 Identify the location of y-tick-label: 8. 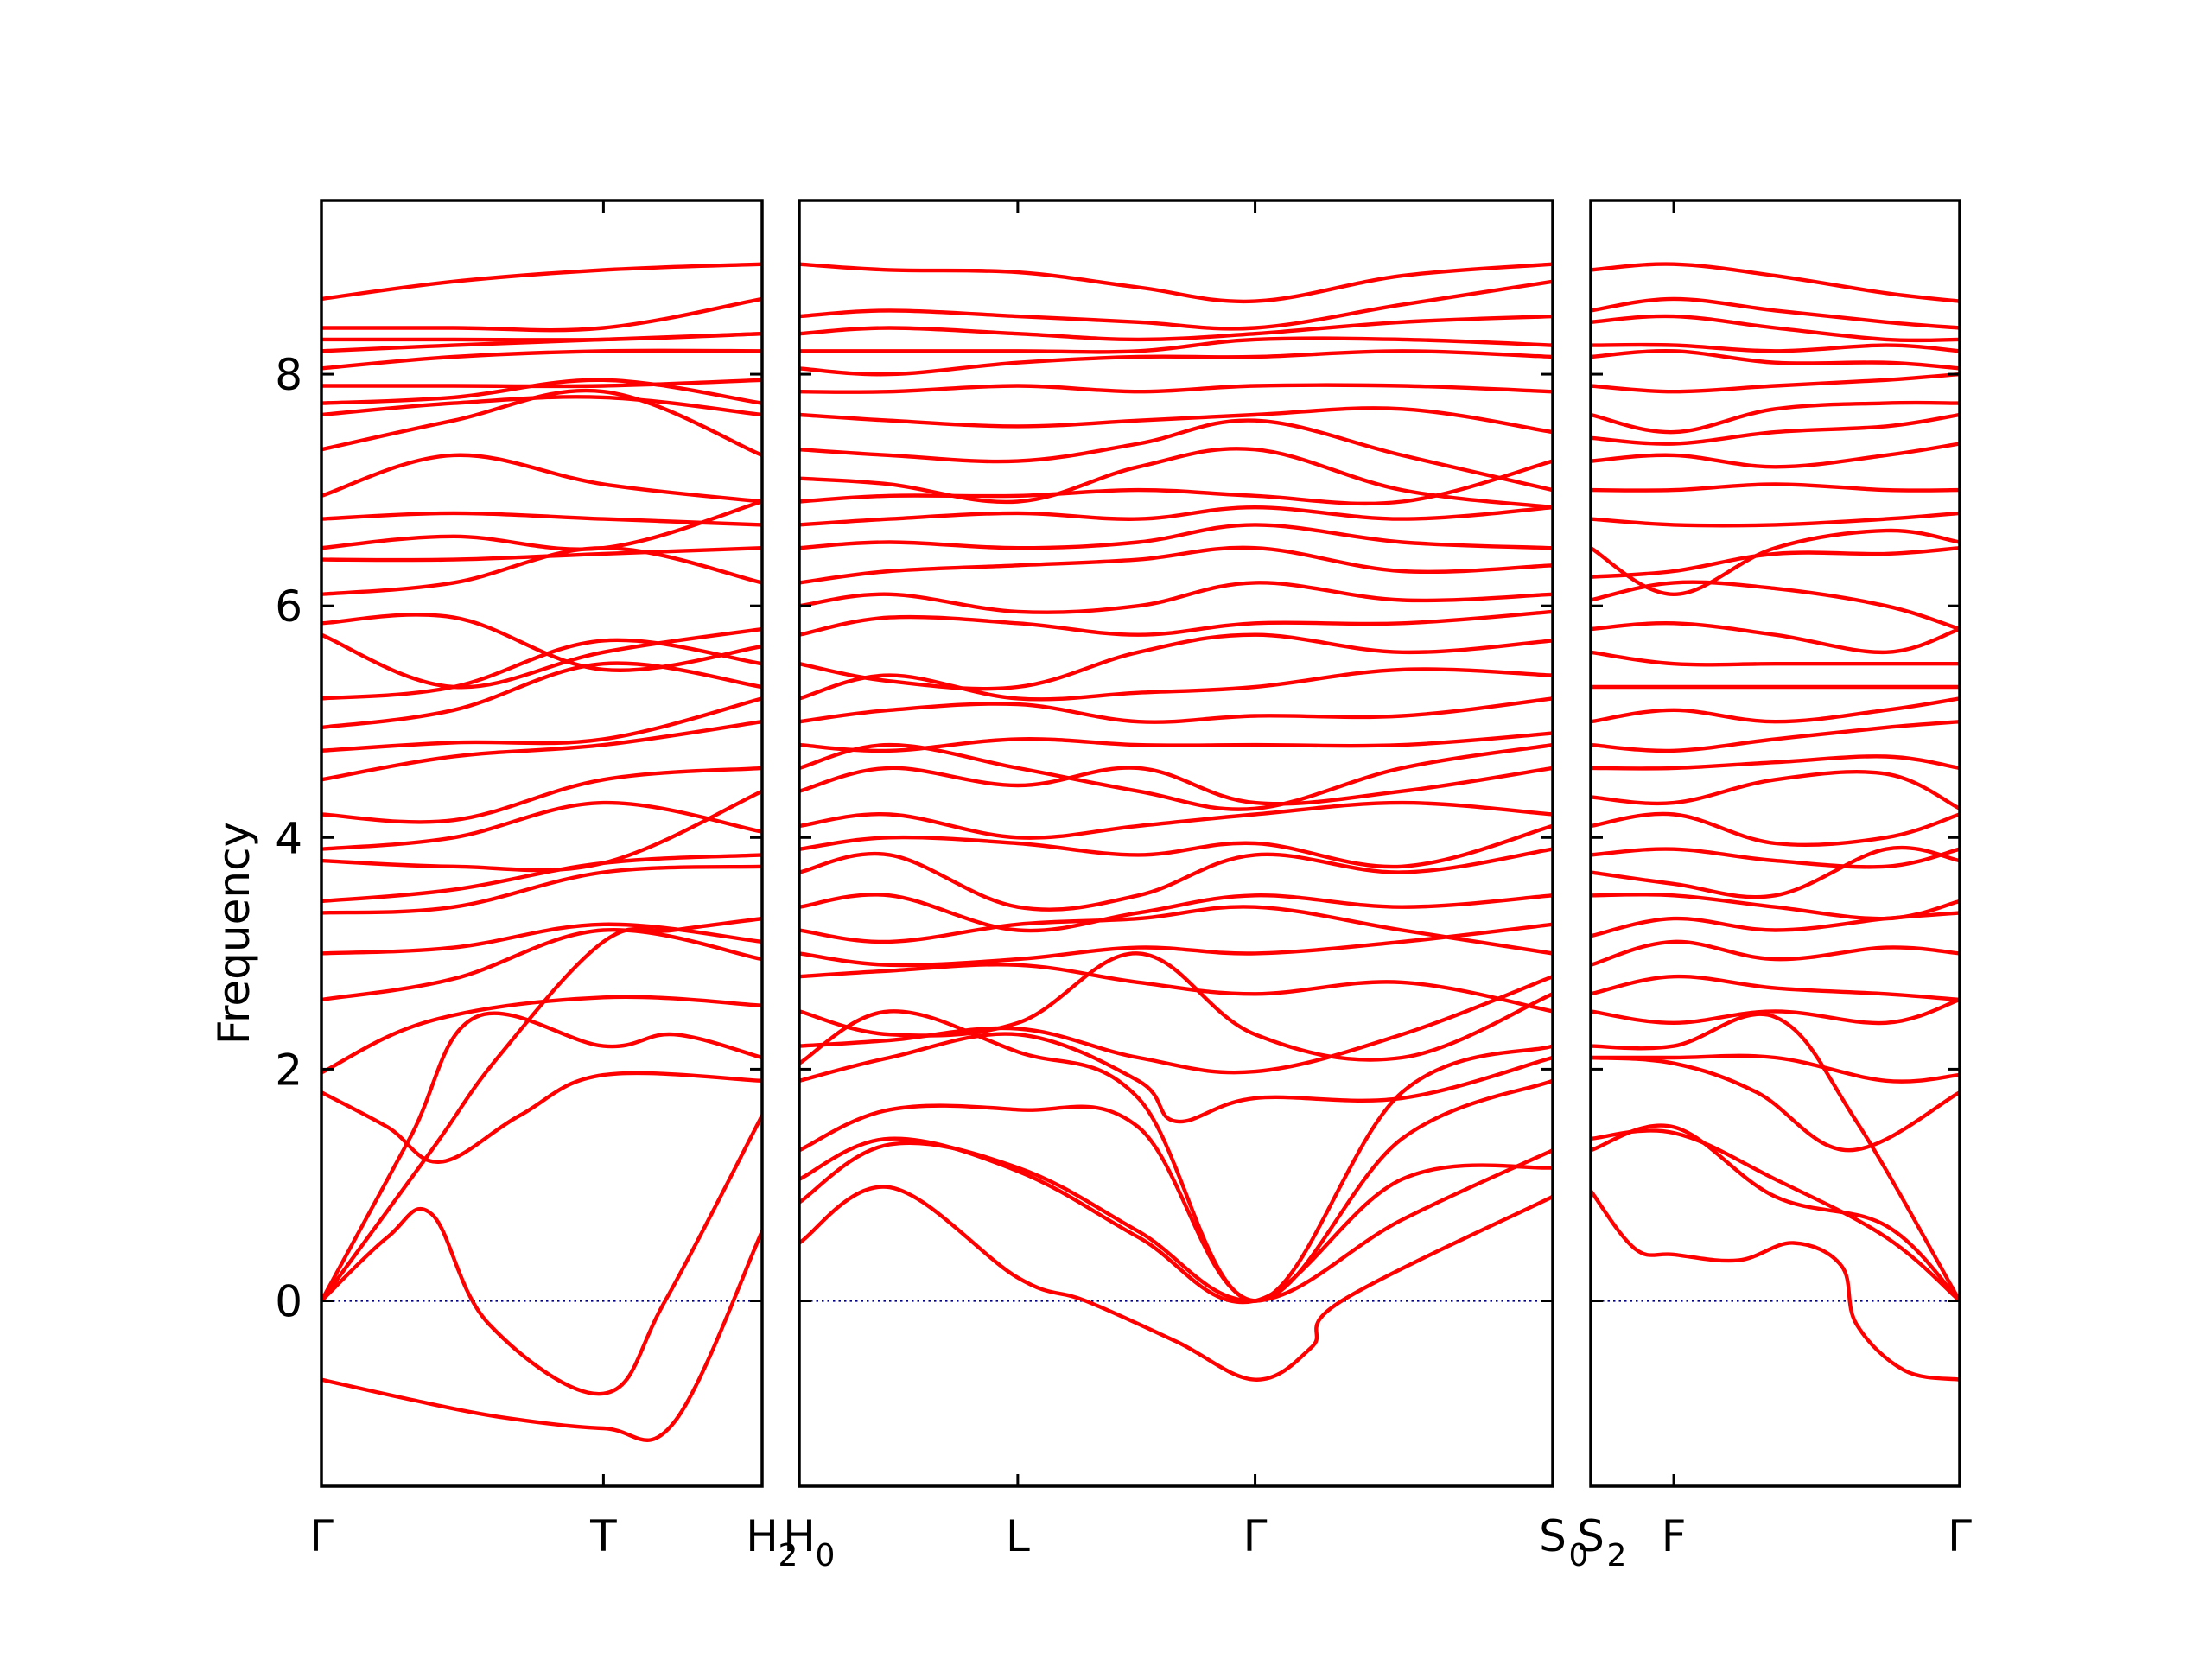
(288, 375).